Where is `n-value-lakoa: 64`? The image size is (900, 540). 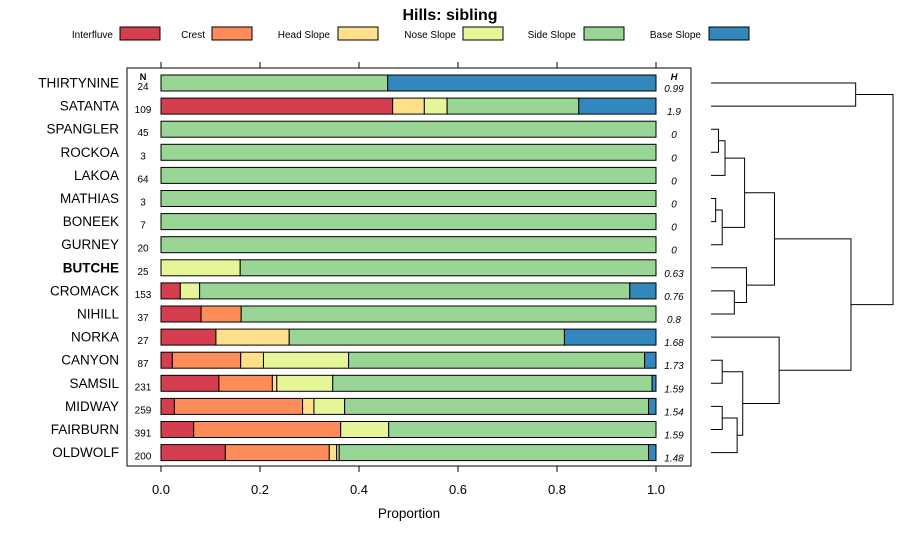 n-value-lakoa: 64 is located at coordinates (143, 179).